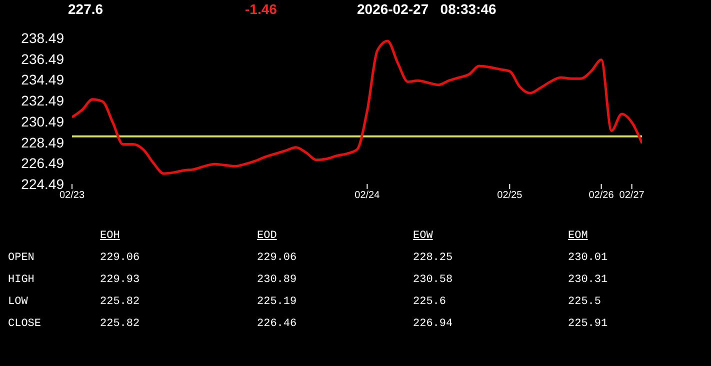 The height and width of the screenshot is (366, 711). I want to click on x-tick-label: 02/25, so click(510, 196).